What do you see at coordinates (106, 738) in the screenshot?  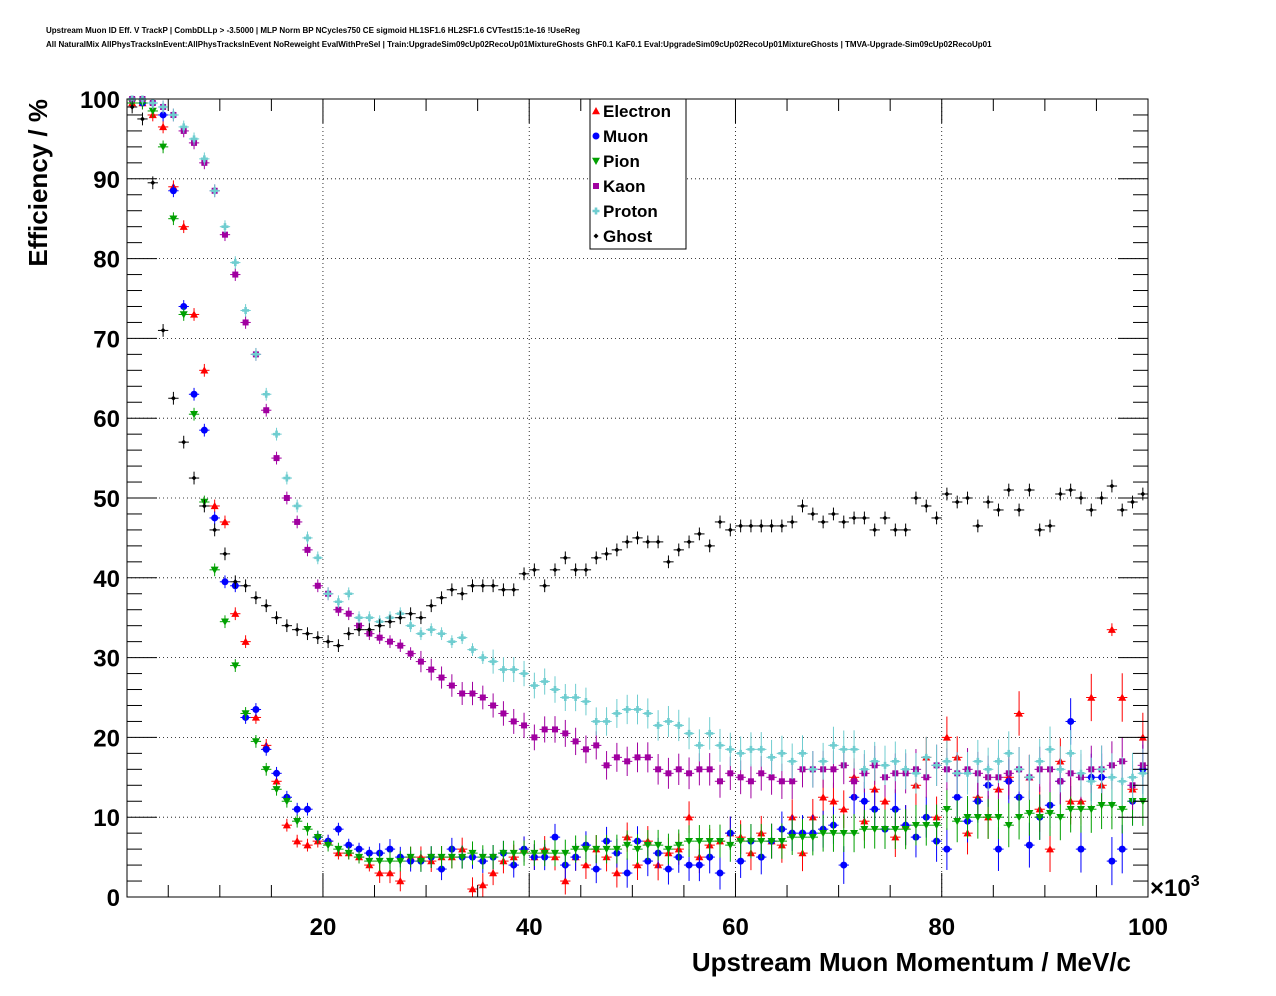 I see `y-tick-label: 20` at bounding box center [106, 738].